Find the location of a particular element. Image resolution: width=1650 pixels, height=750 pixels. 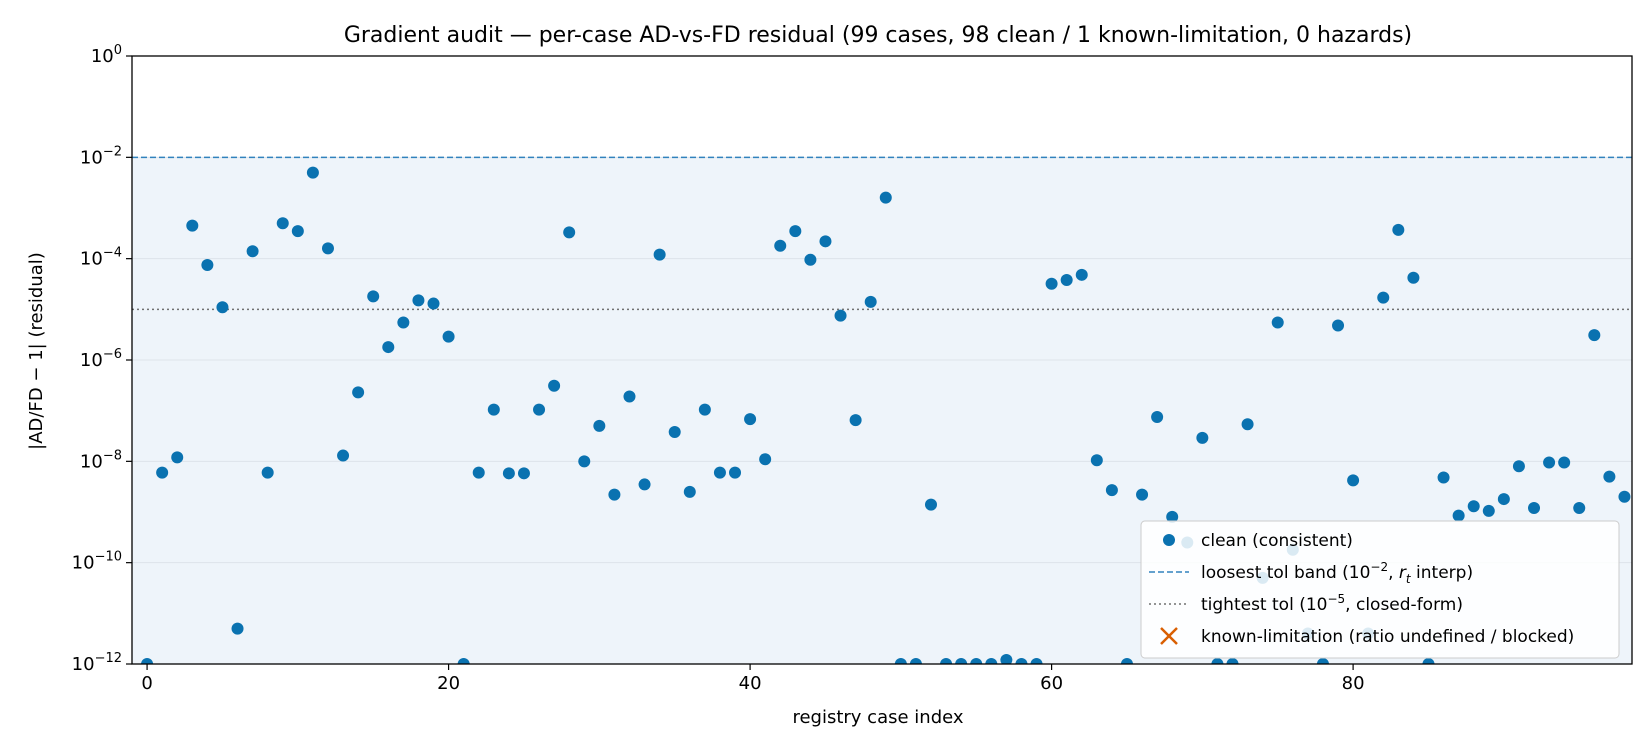

y-tick-label: 10⁻¹² is located at coordinates (97, 663).